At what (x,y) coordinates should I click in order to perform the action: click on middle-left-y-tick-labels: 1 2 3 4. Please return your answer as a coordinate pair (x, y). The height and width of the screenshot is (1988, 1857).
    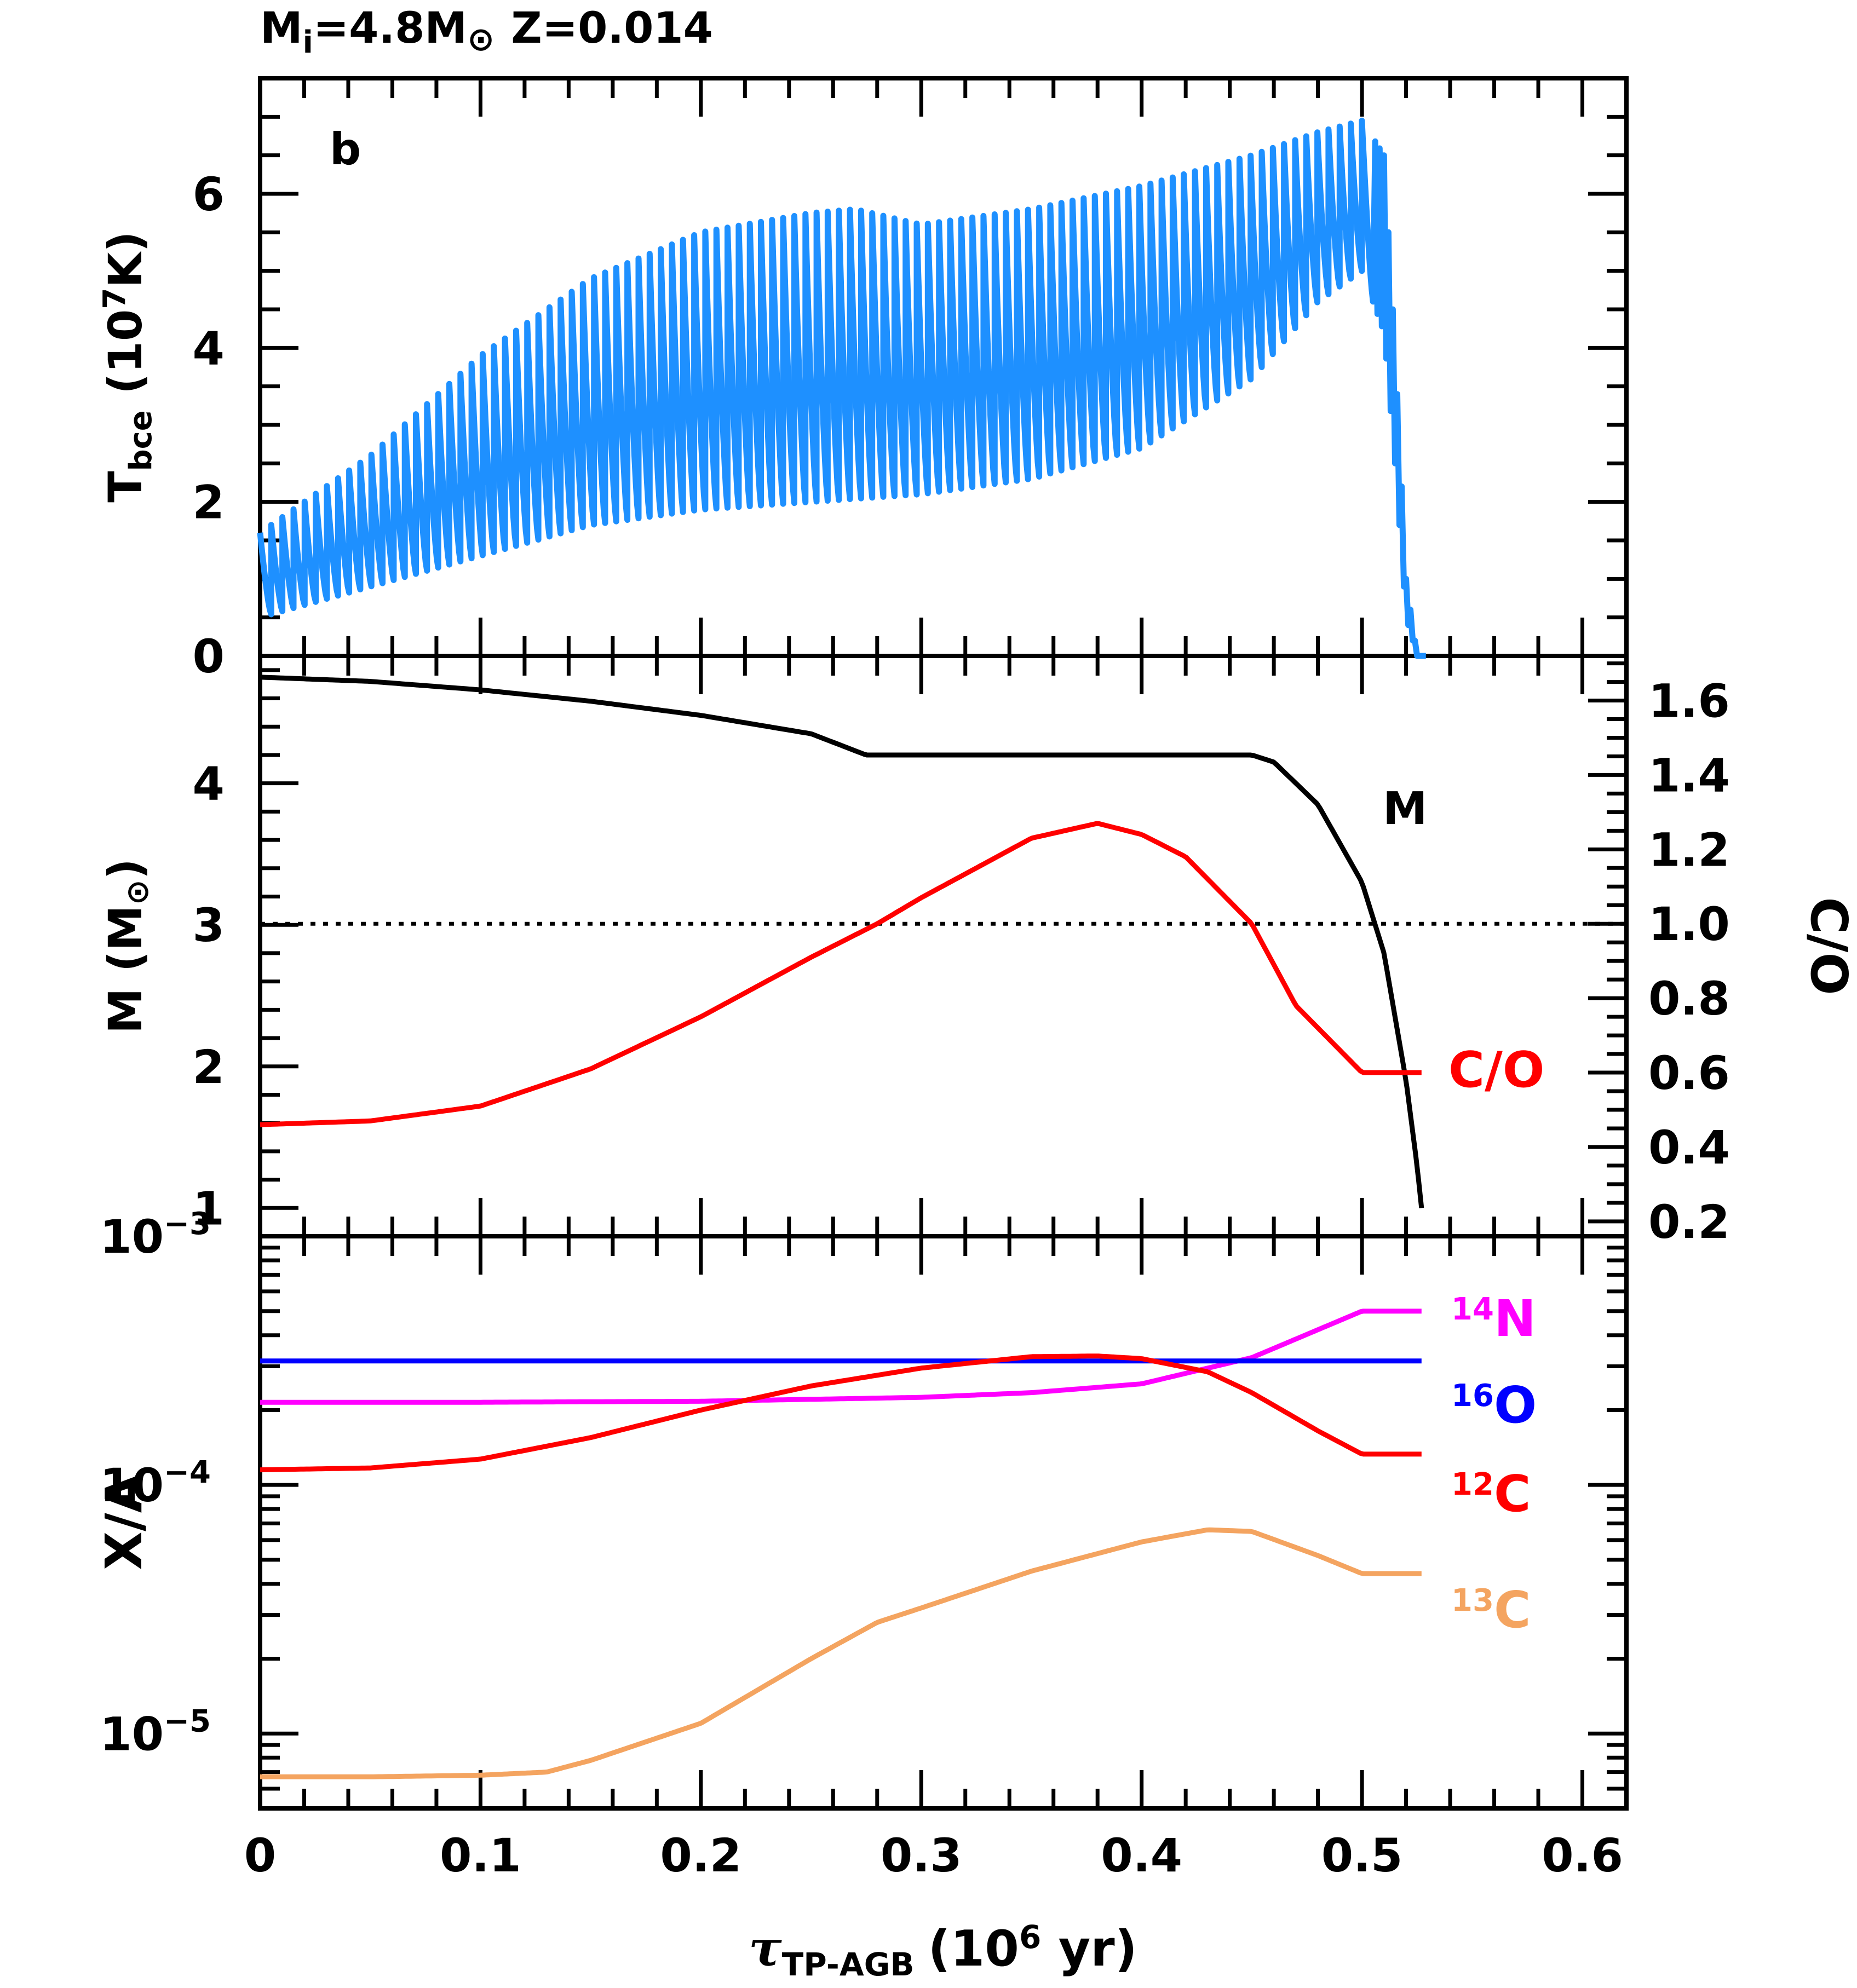
    Looking at the image, I should click on (209, 996).